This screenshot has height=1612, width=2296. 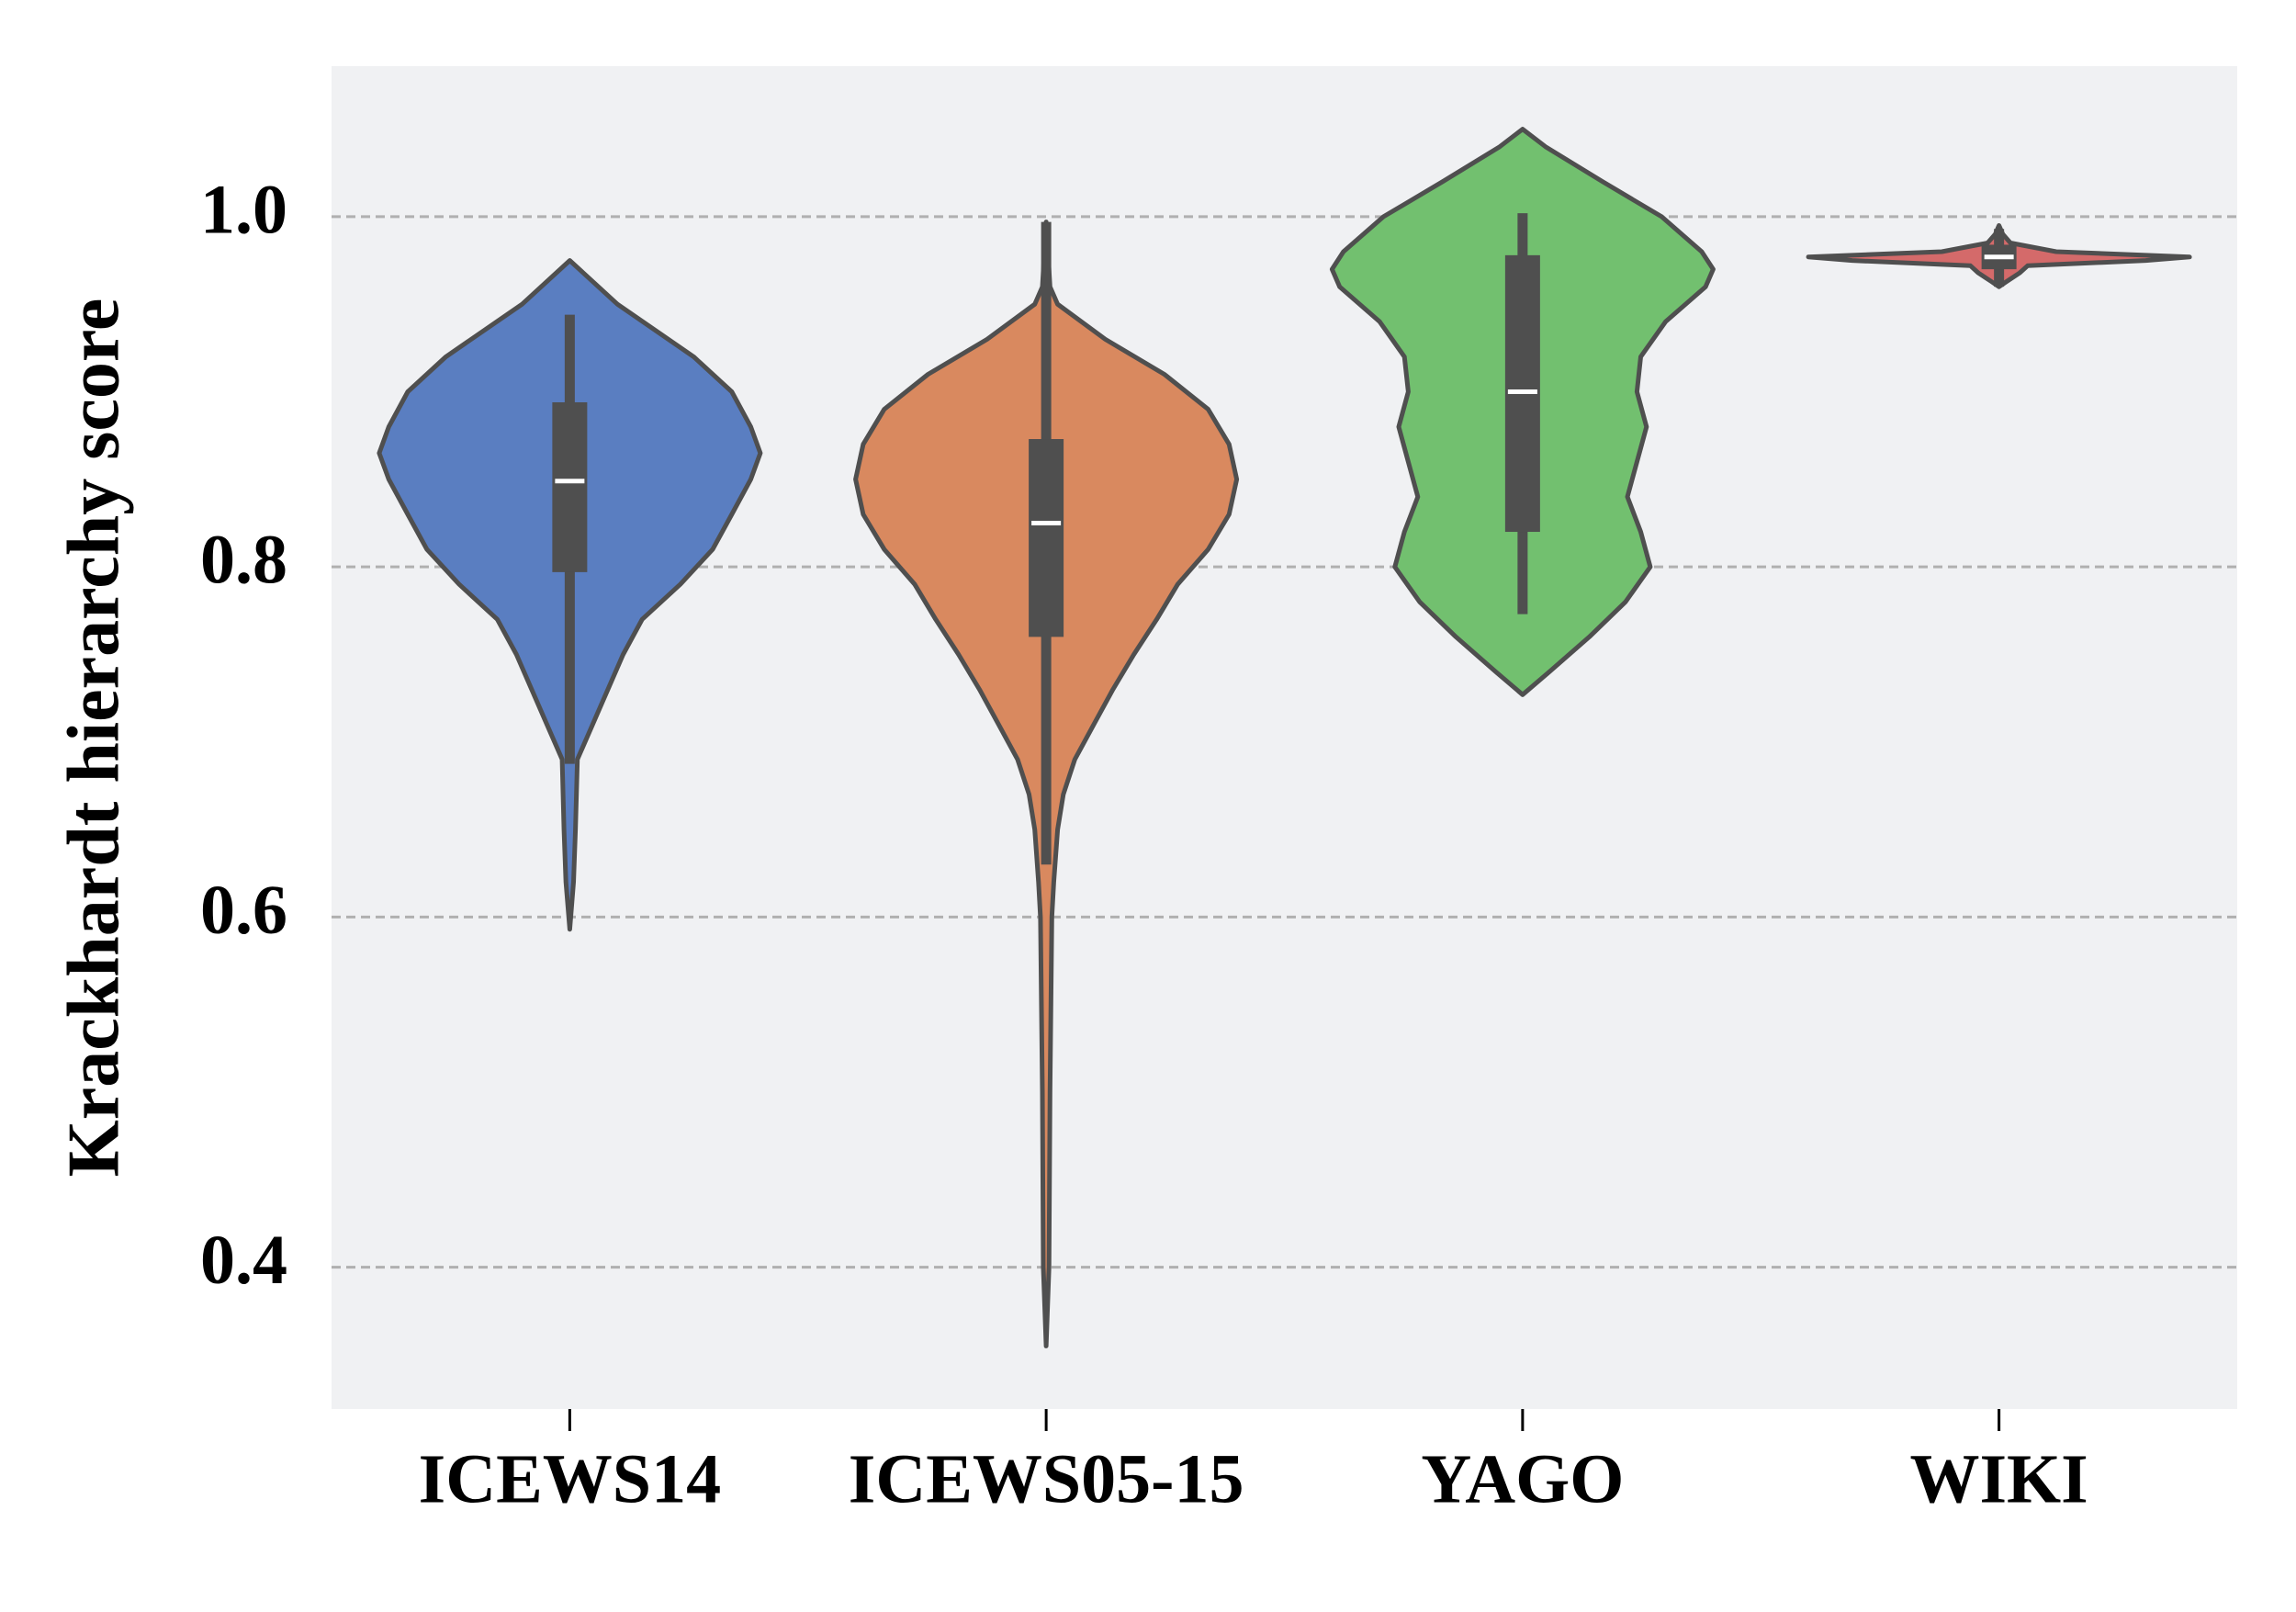 What do you see at coordinates (1522, 1478) in the screenshot?
I see `x-tick-label: YAGO` at bounding box center [1522, 1478].